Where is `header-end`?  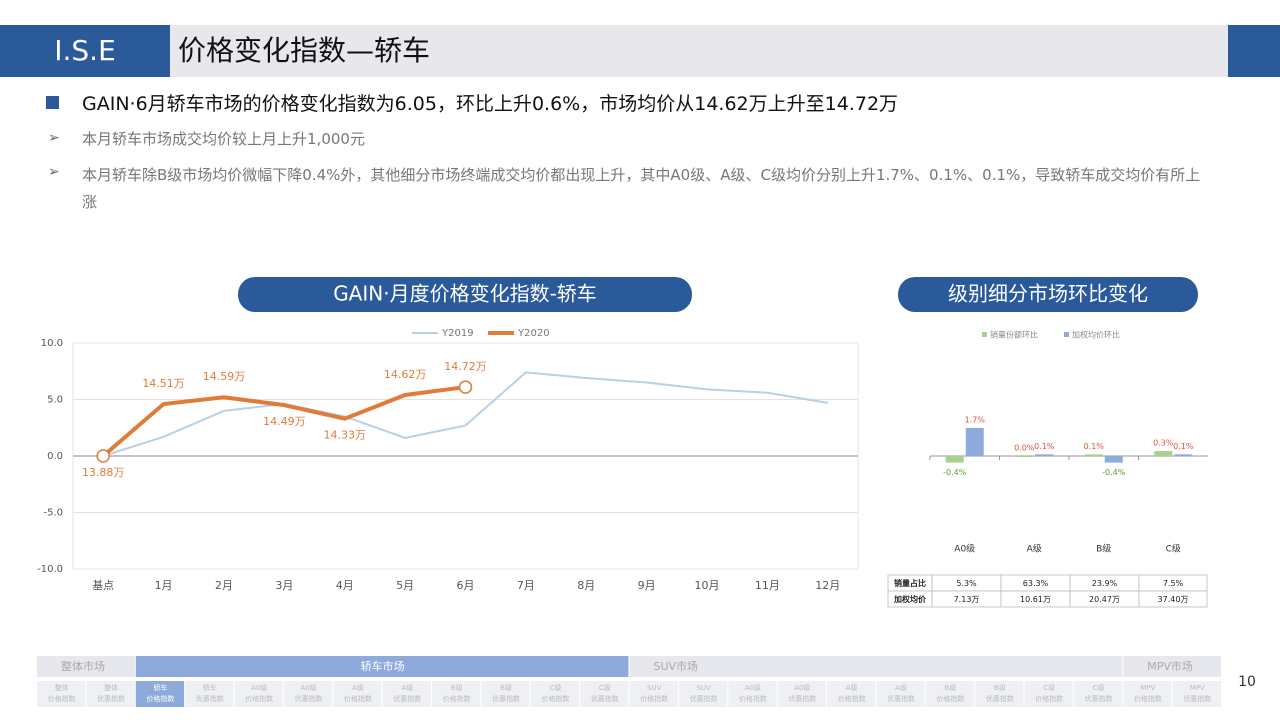 header-end is located at coordinates (1254, 51).